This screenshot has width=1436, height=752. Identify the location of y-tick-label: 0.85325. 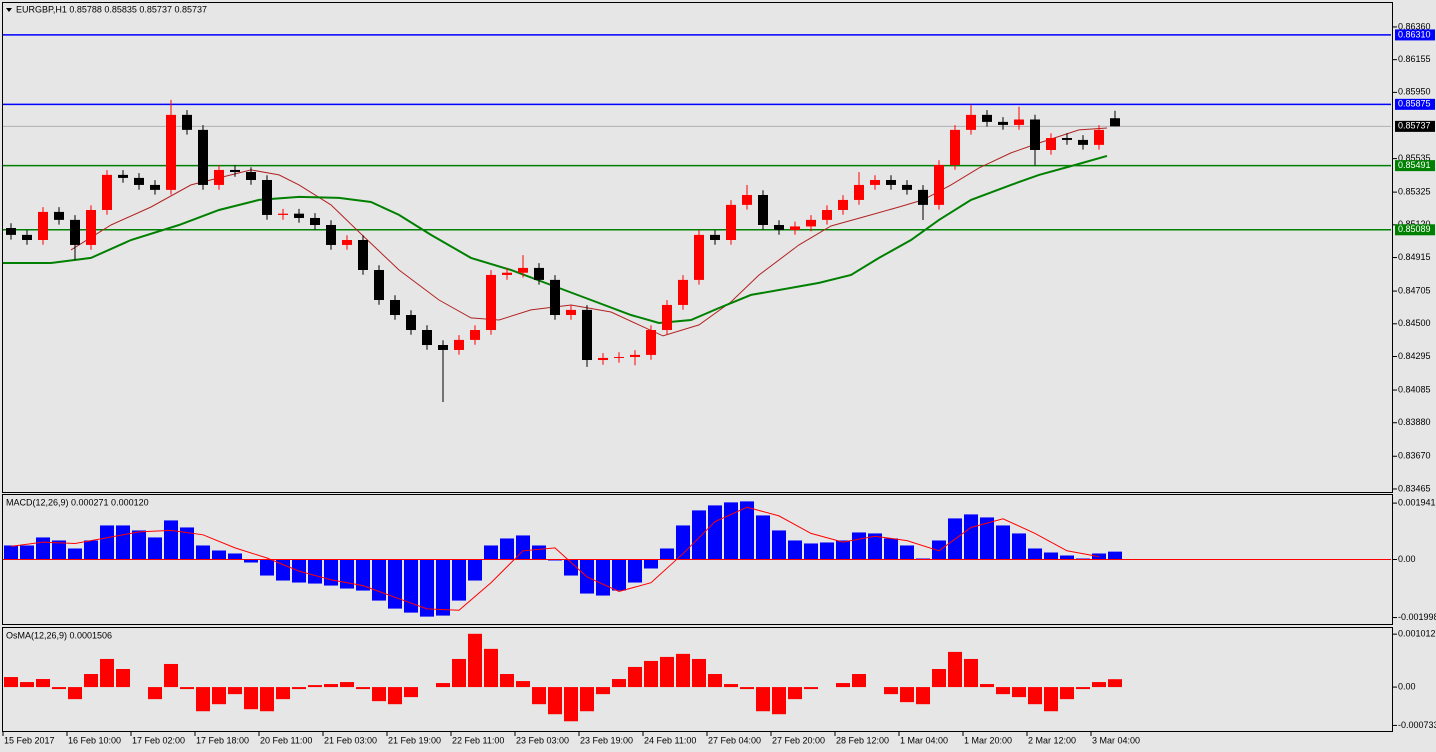
(1414, 191).